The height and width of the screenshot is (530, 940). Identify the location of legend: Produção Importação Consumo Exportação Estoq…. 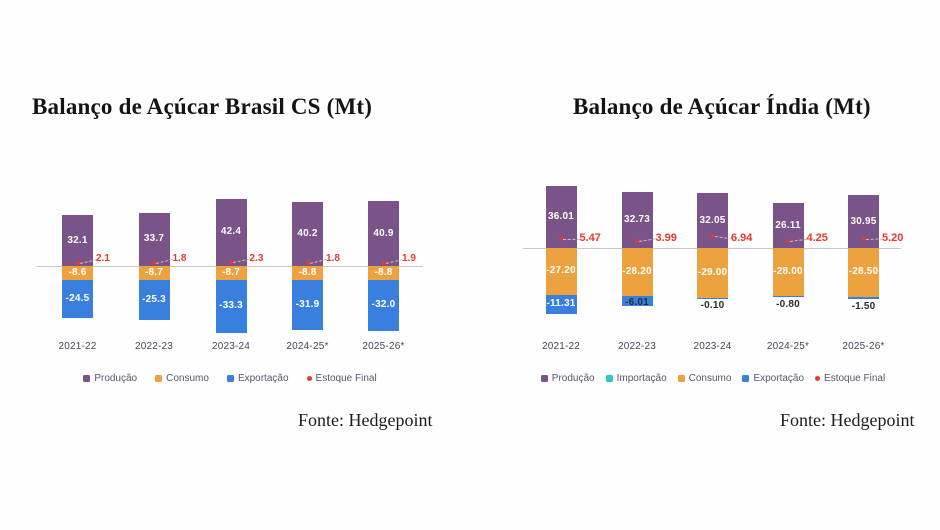
(713, 378).